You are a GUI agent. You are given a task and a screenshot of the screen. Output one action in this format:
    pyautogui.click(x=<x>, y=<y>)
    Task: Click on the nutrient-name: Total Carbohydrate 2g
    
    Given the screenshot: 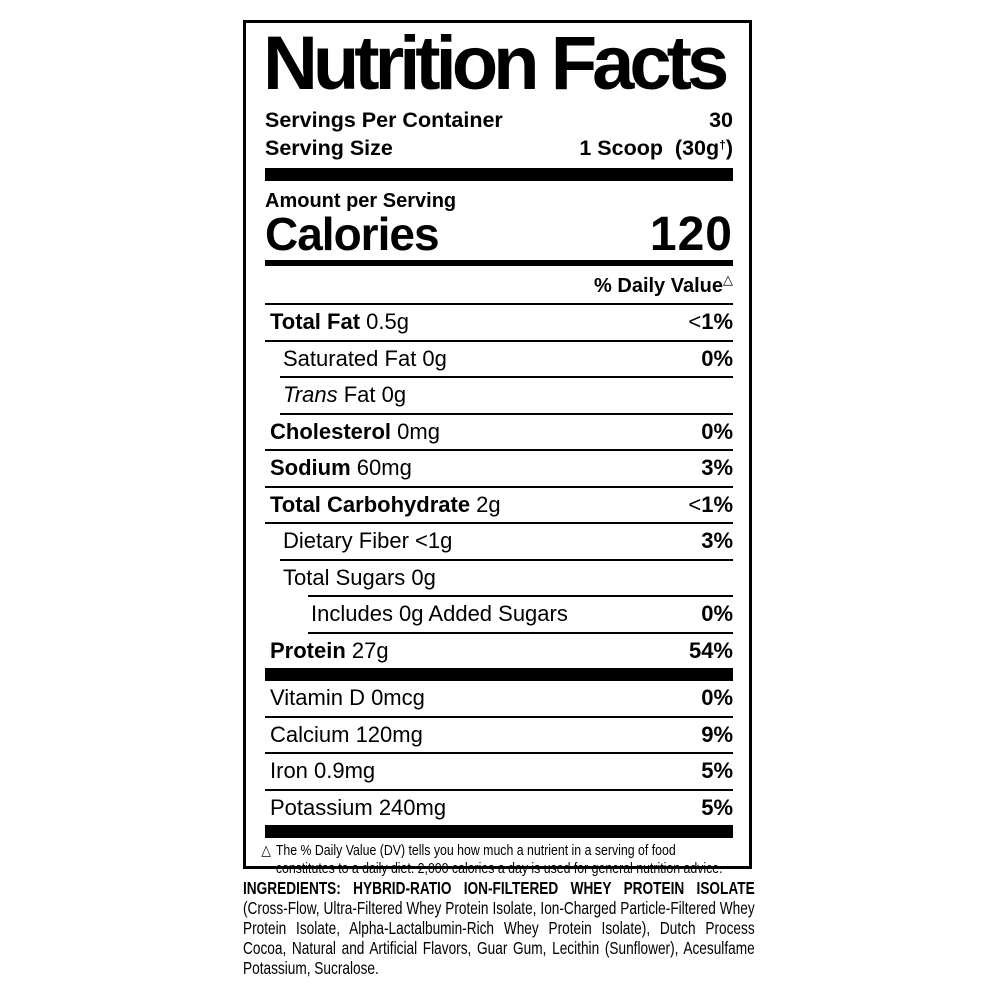 What is the action you would take?
    pyautogui.click(x=385, y=504)
    